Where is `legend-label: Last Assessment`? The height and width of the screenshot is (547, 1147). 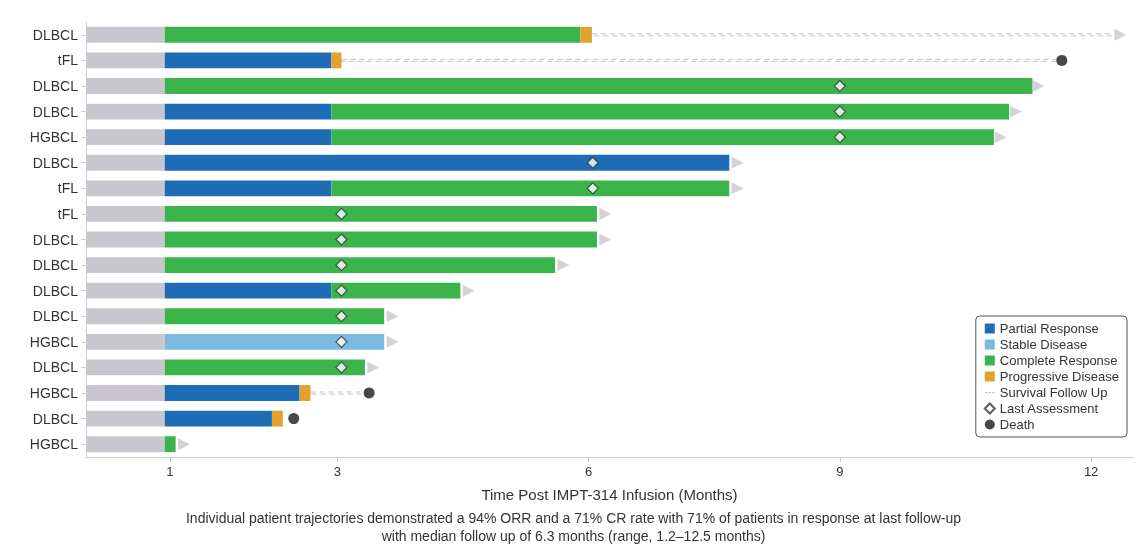
legend-label: Last Assessment is located at coordinates (1049, 408).